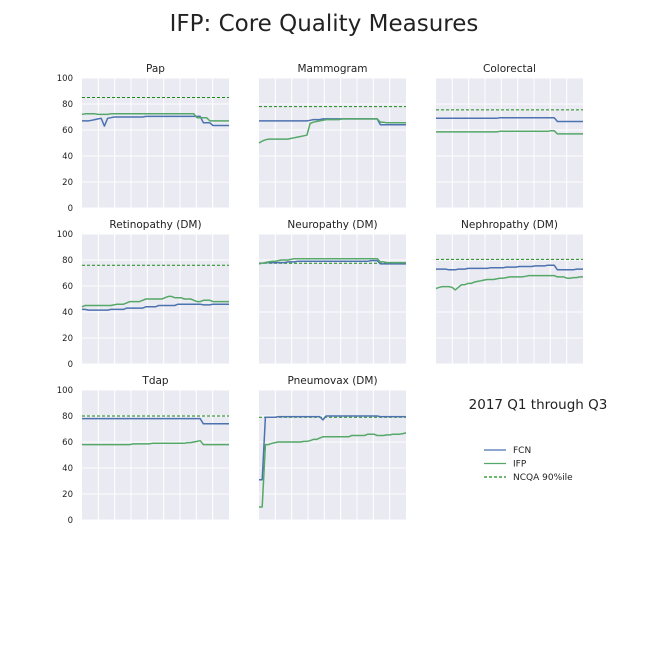  Describe the element at coordinates (543, 478) in the screenshot. I see `legend-label-ncqa: NCQA 90%ile` at that location.